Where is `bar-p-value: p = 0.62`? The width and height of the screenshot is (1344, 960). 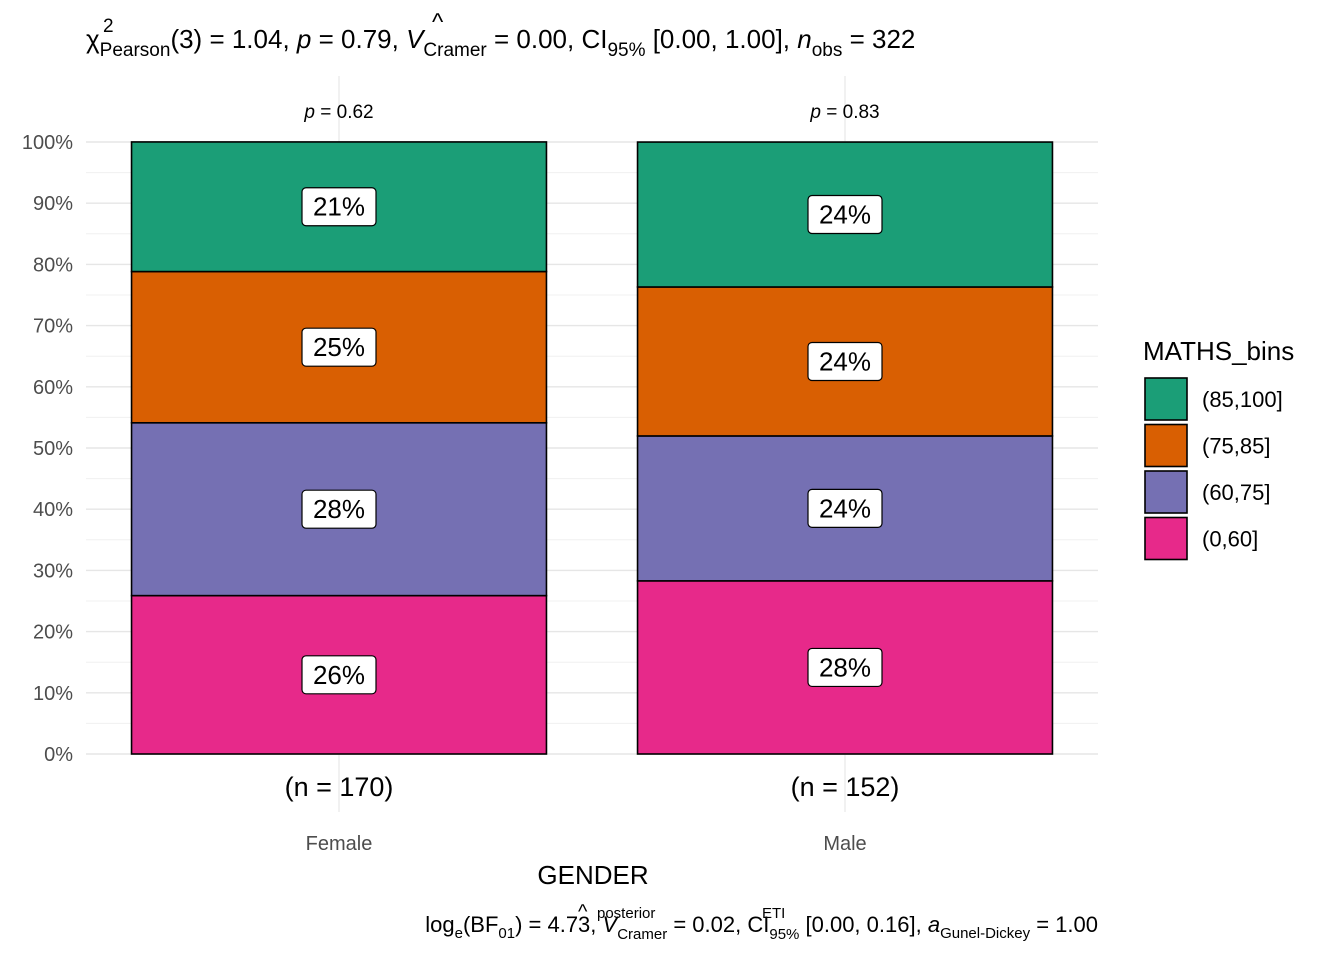 bar-p-value: p = 0.62 is located at coordinates (338, 112).